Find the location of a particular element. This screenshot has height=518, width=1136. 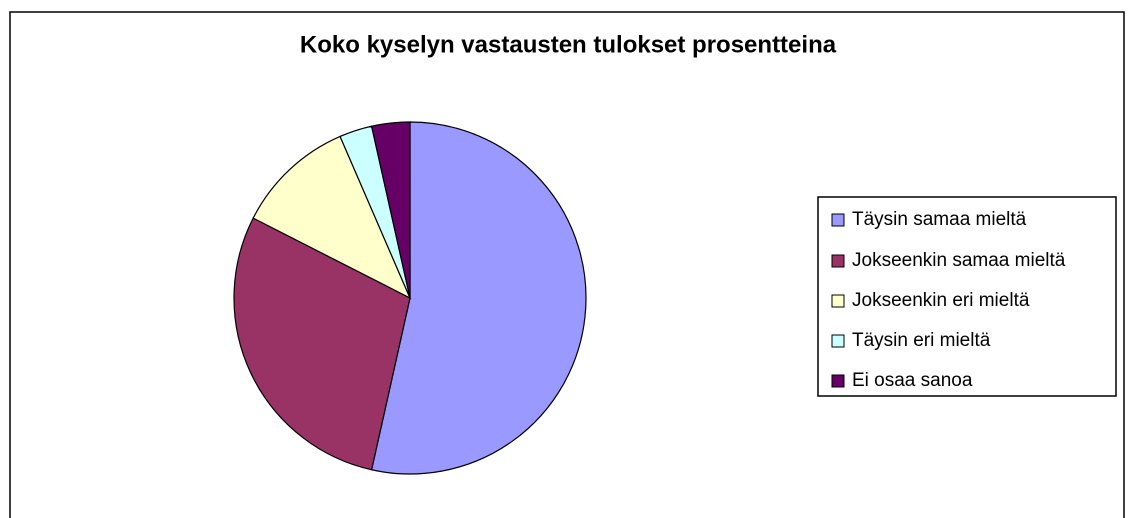

legend-box is located at coordinates (967, 296).